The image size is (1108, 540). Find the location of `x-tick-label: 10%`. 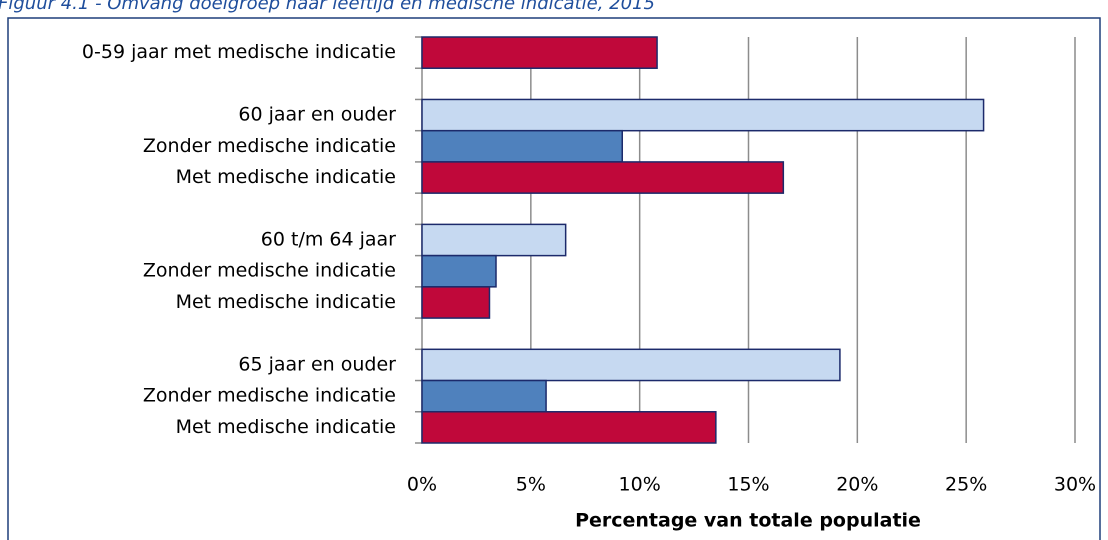

x-tick-label: 10% is located at coordinates (640, 485).